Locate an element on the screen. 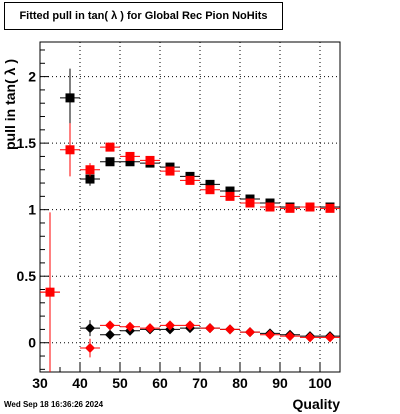  x-axis-label: Quality is located at coordinates (316, 404).